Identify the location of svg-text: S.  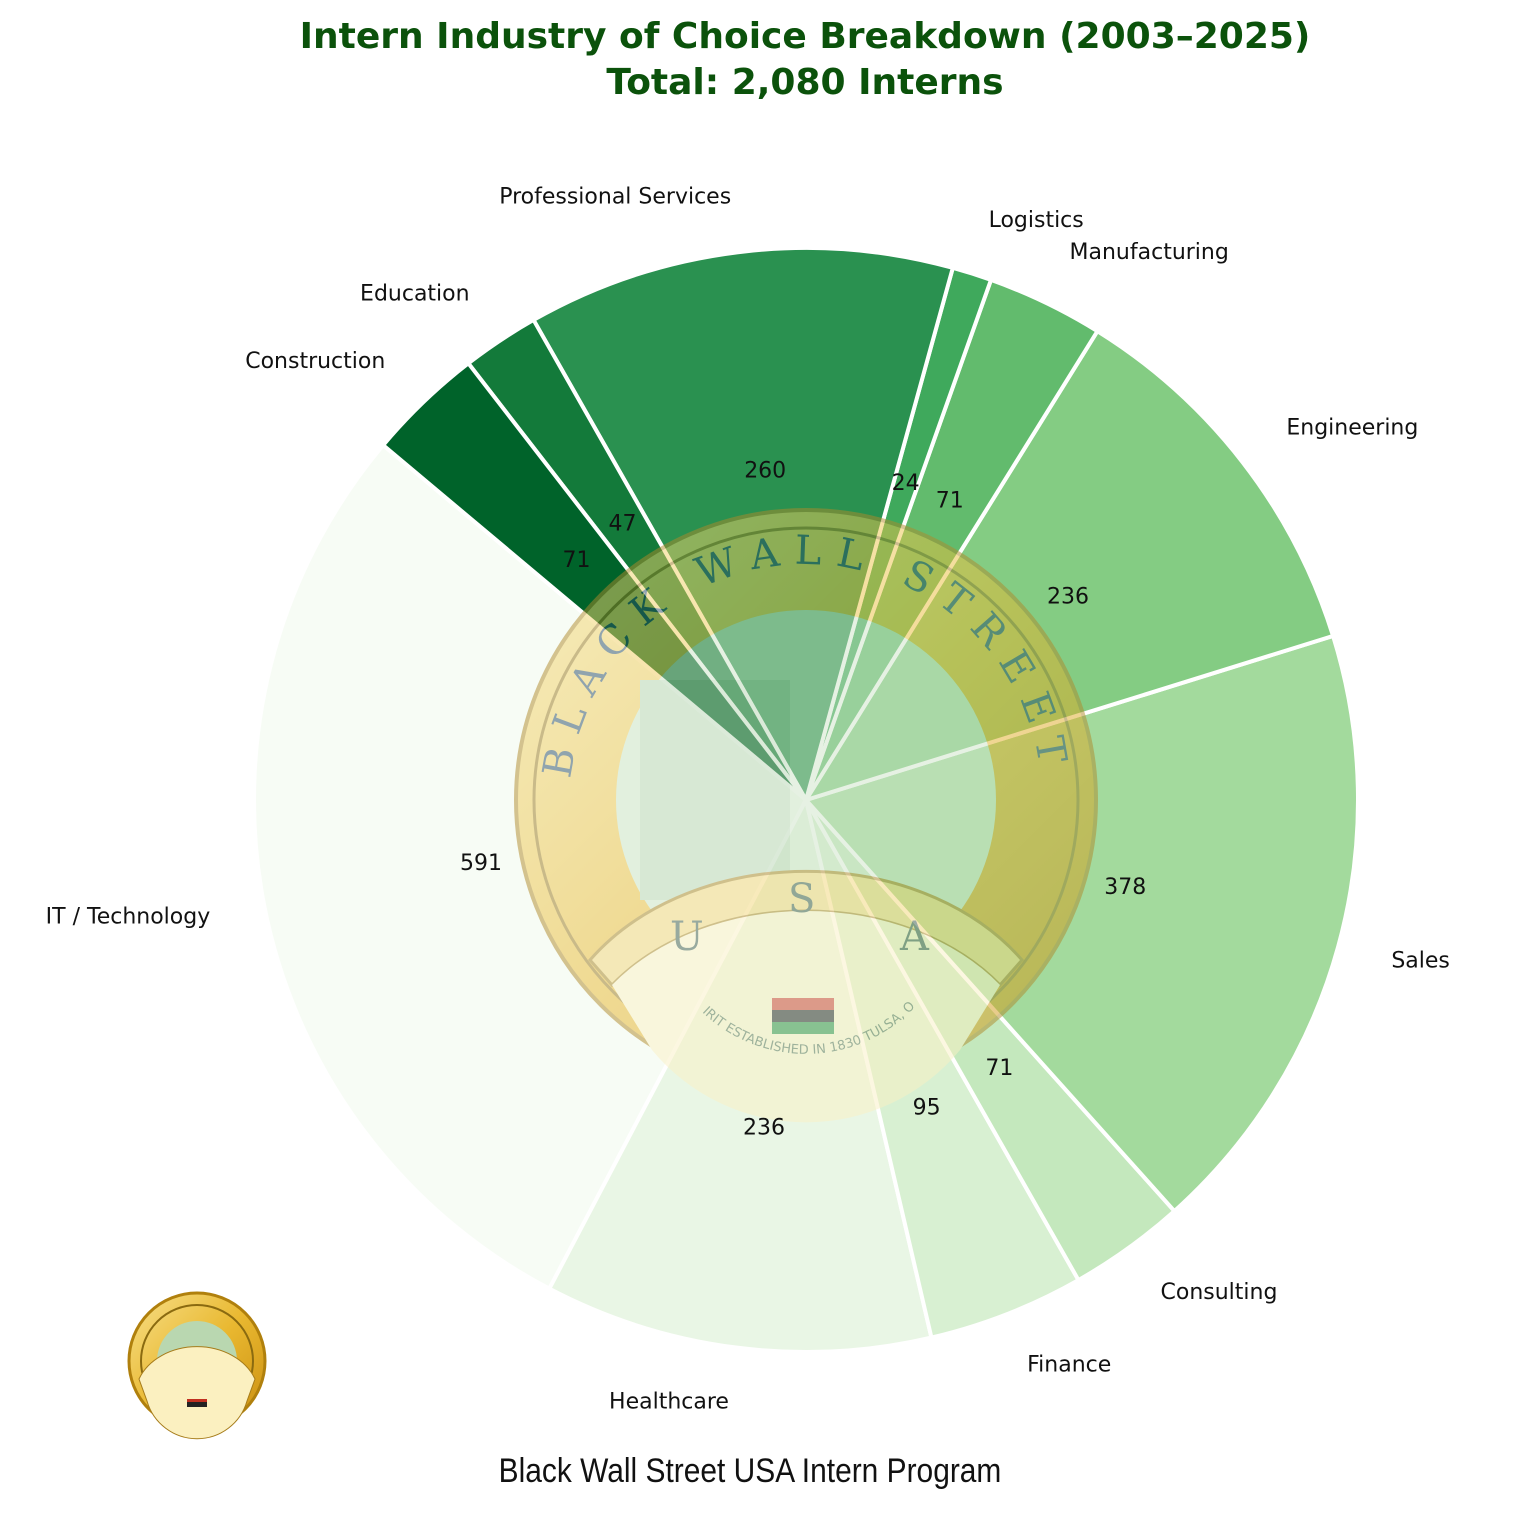
(801, 899).